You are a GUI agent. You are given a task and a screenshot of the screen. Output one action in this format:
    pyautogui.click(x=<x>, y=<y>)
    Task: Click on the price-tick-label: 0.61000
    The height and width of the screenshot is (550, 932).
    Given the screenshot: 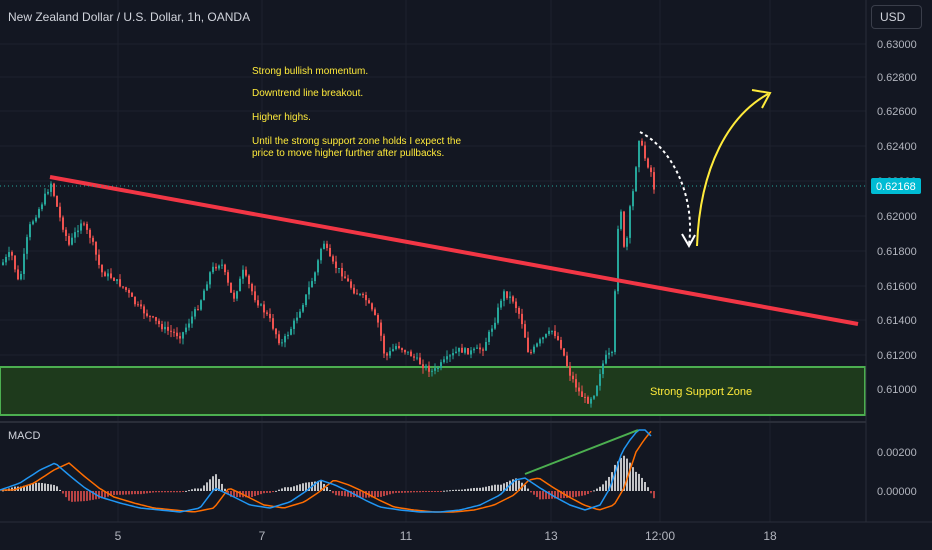 What is the action you would take?
    pyautogui.click(x=897, y=390)
    